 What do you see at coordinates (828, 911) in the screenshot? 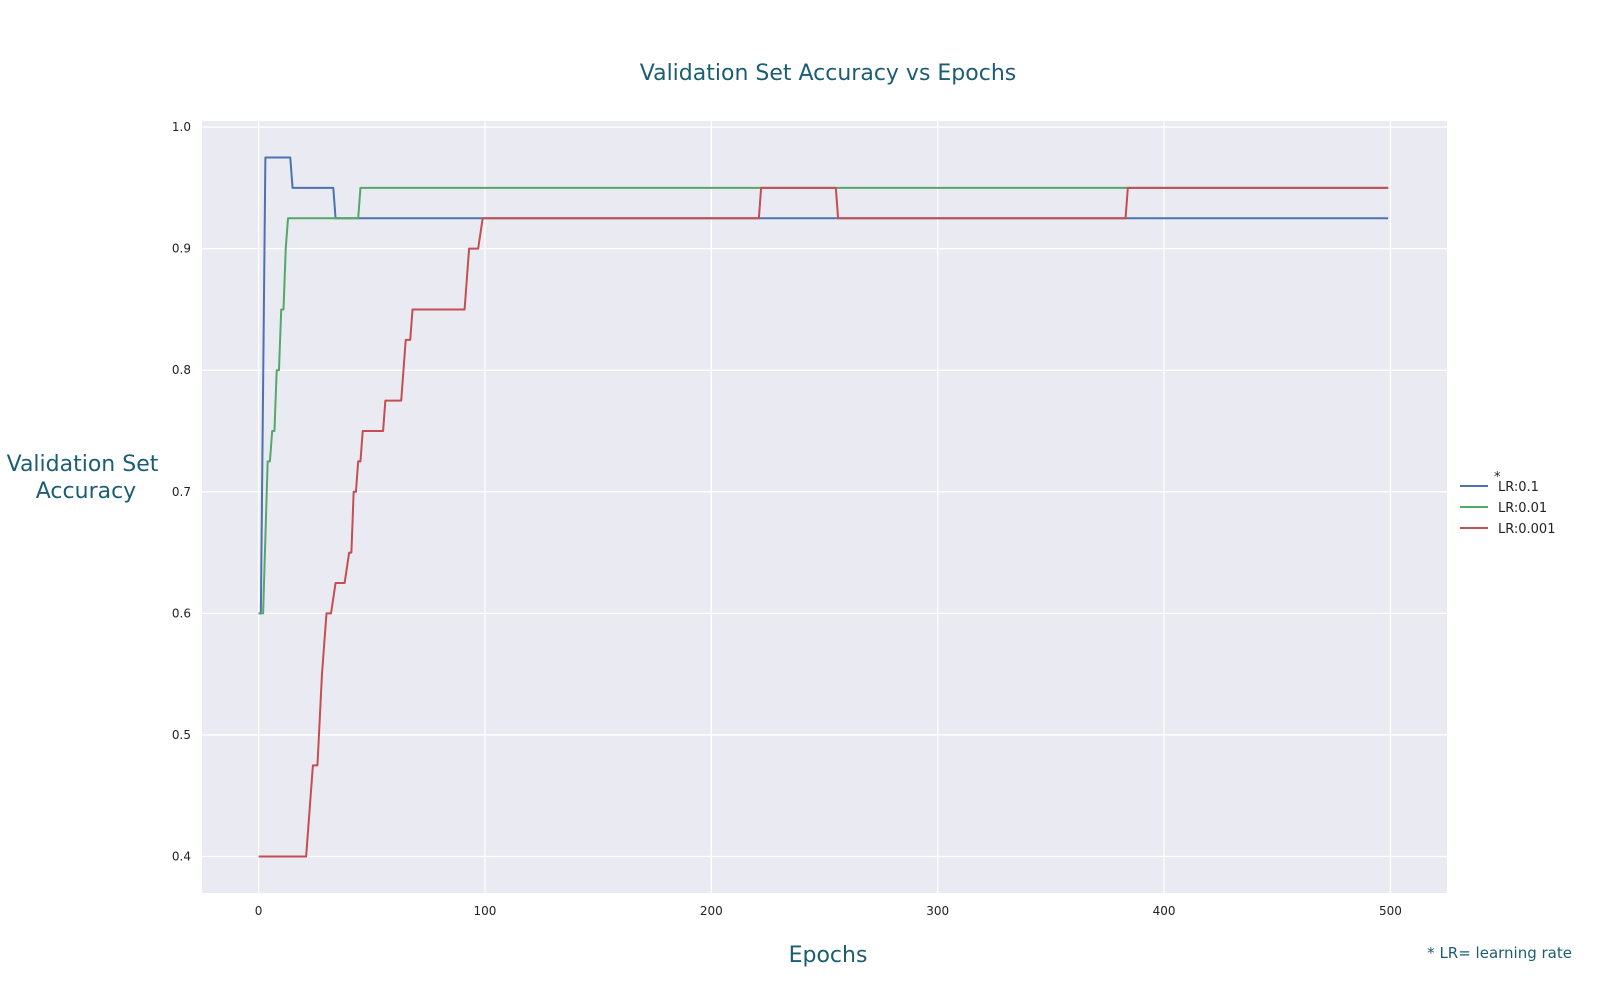
I see `x-tick-labels: 0 100 200 300 400 500` at bounding box center [828, 911].